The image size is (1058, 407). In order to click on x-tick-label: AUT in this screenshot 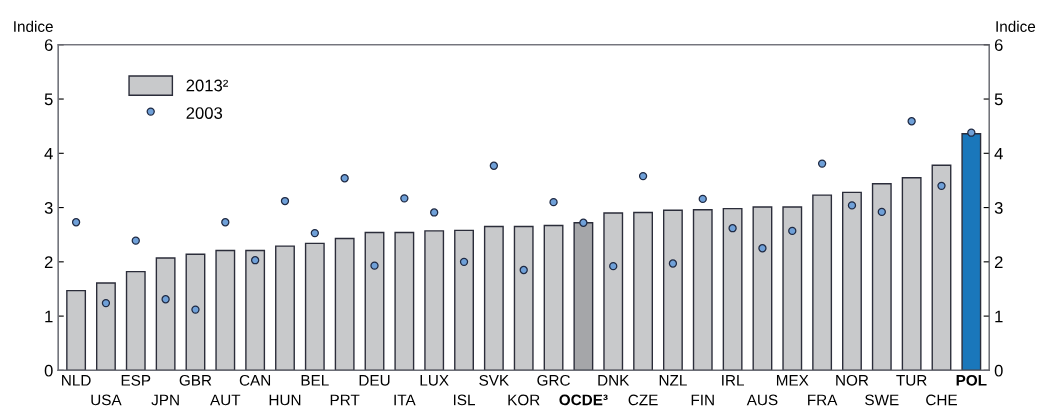, I will do `click(225, 400)`.